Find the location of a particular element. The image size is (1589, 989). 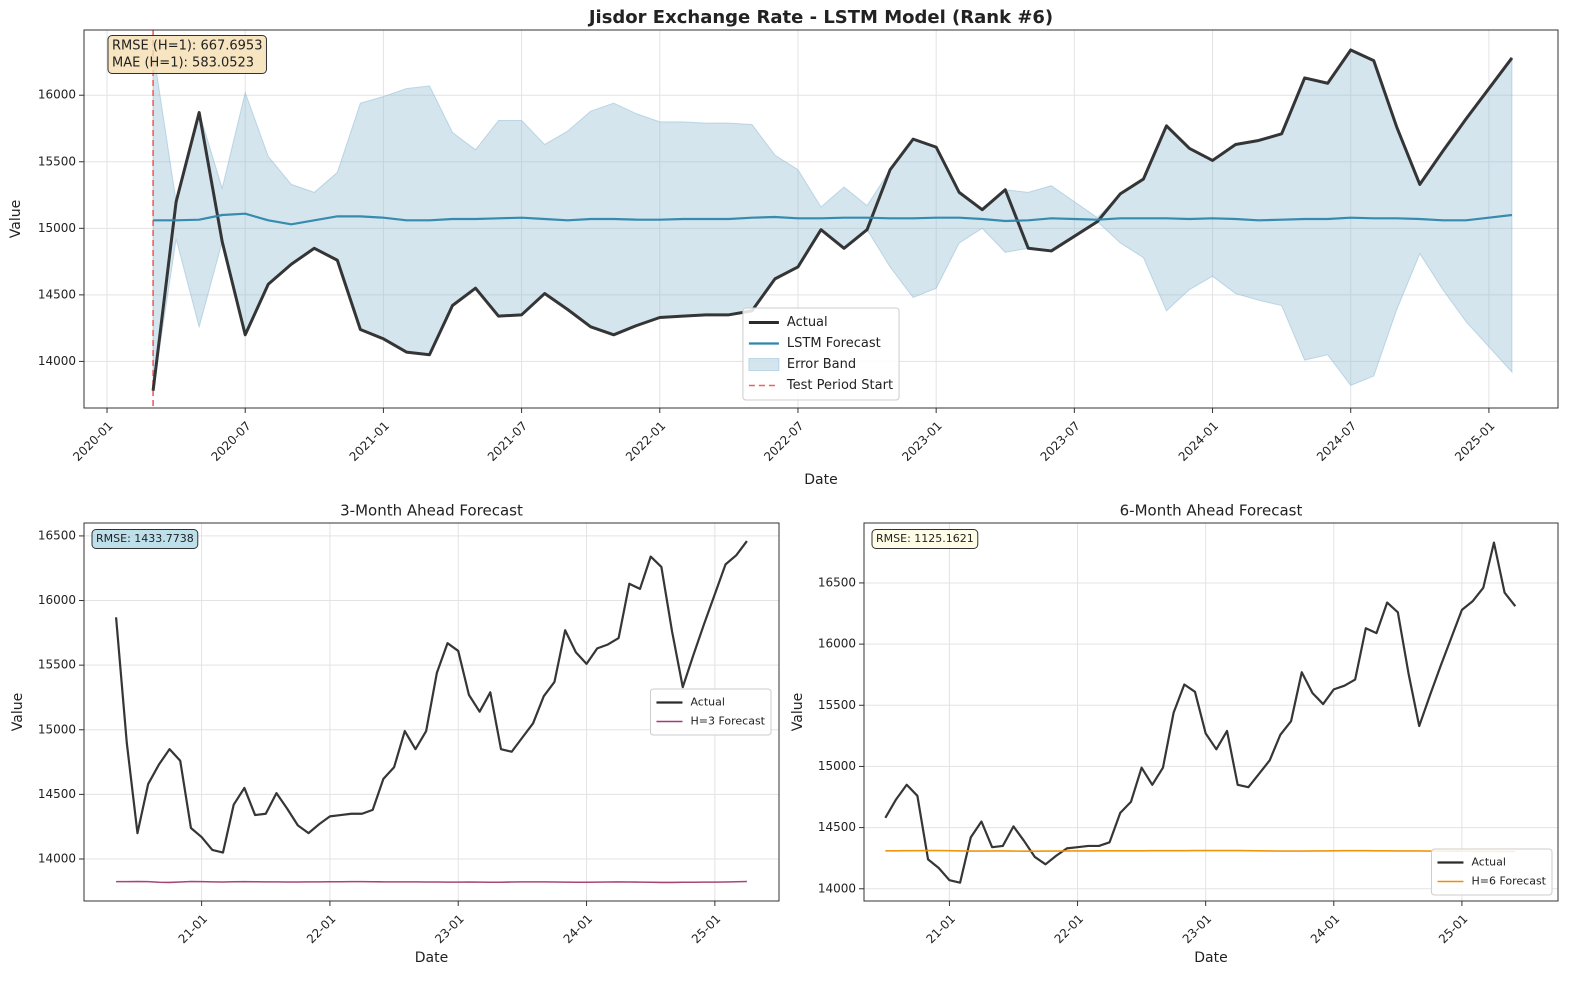

annotation: RMSE: 1125.1621 is located at coordinates (925, 539).